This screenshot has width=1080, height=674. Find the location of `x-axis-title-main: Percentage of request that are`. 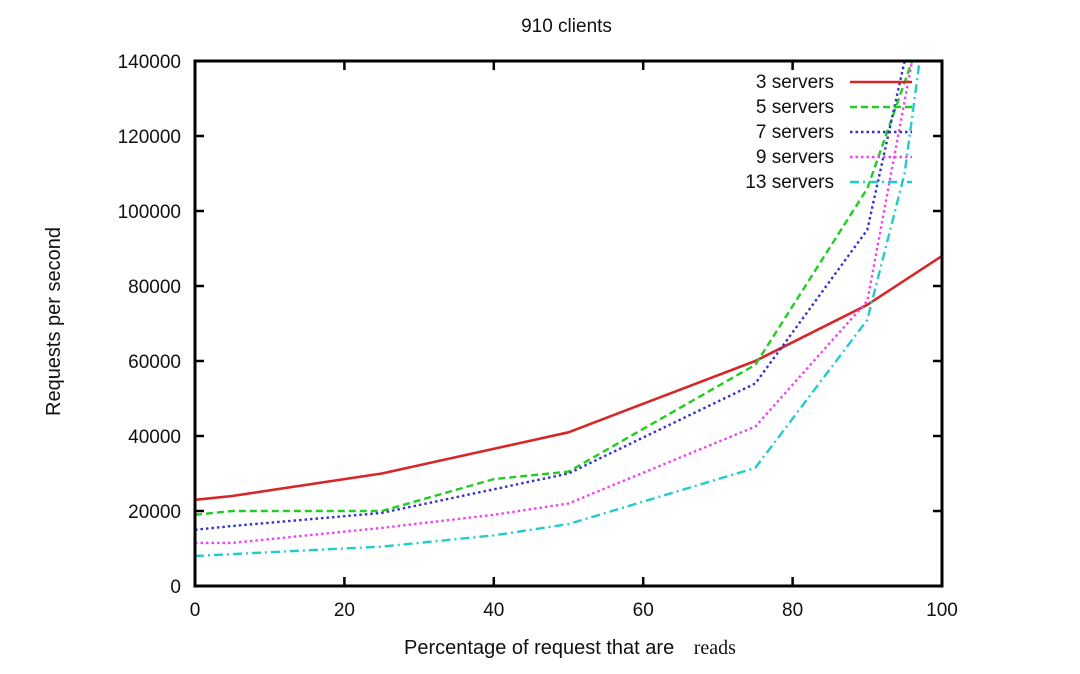

x-axis-title-main: Percentage of request that are is located at coordinates (539, 648).